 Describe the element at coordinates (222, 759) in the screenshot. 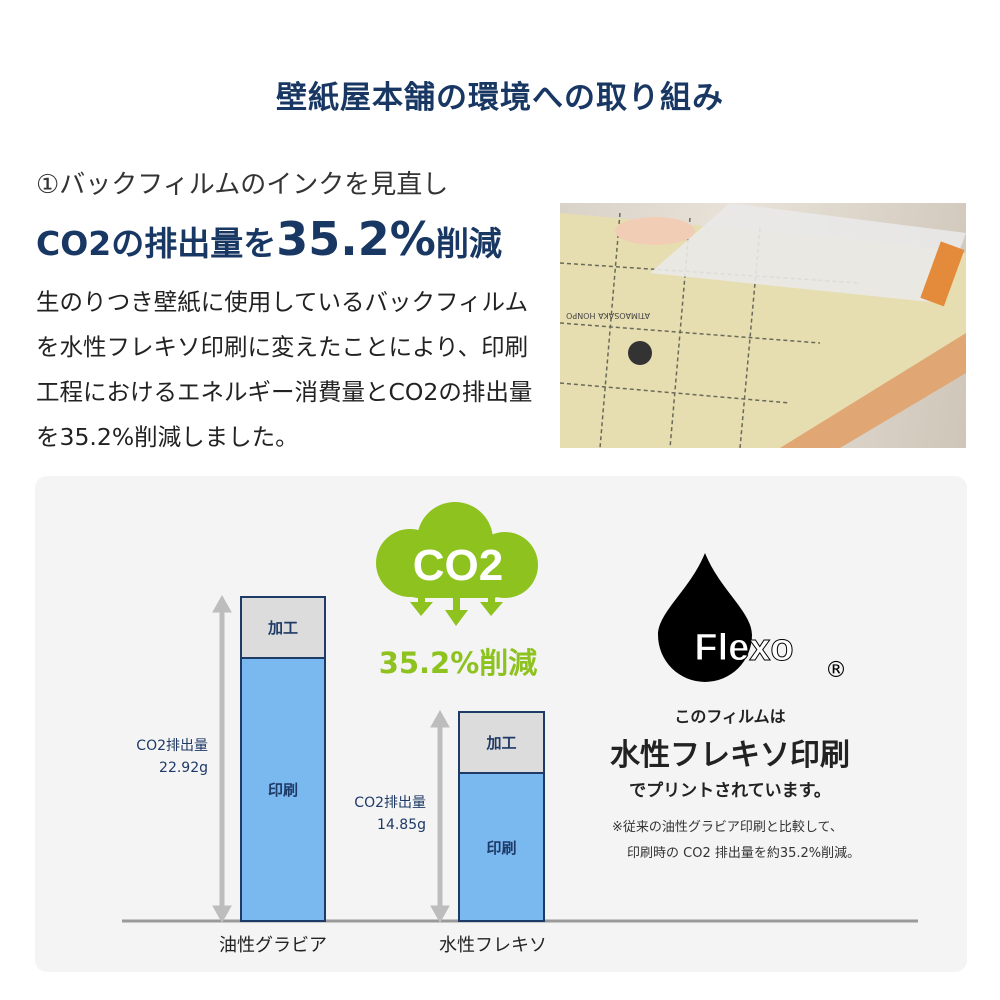

I see `arrow-oil` at that location.